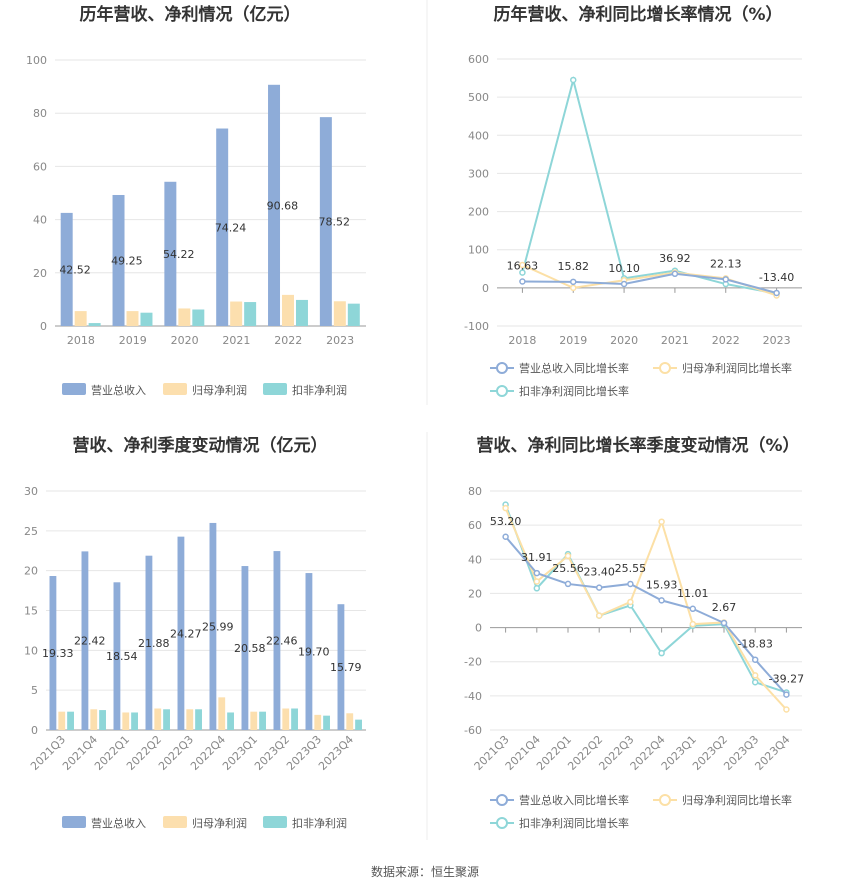 Image resolution: width=850 pixels, height=891 pixels. I want to click on quarter_line-legend-marker-revenue_growth, so click(502, 800).